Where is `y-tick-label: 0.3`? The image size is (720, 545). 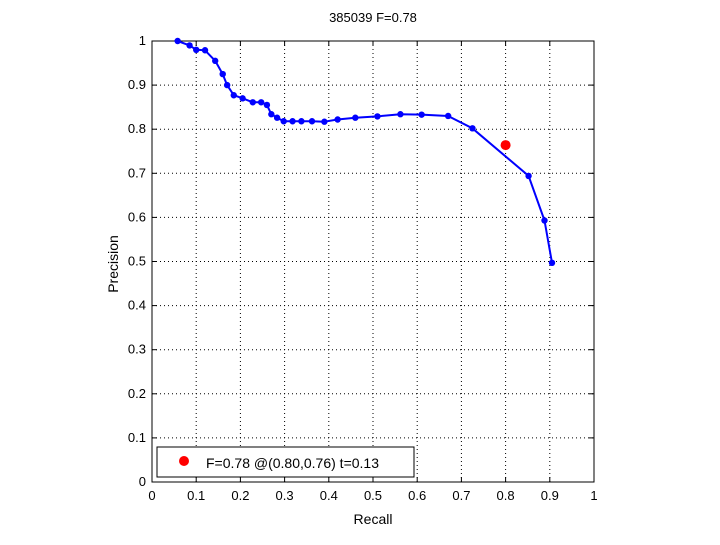 y-tick-label: 0.3 is located at coordinates (137, 349).